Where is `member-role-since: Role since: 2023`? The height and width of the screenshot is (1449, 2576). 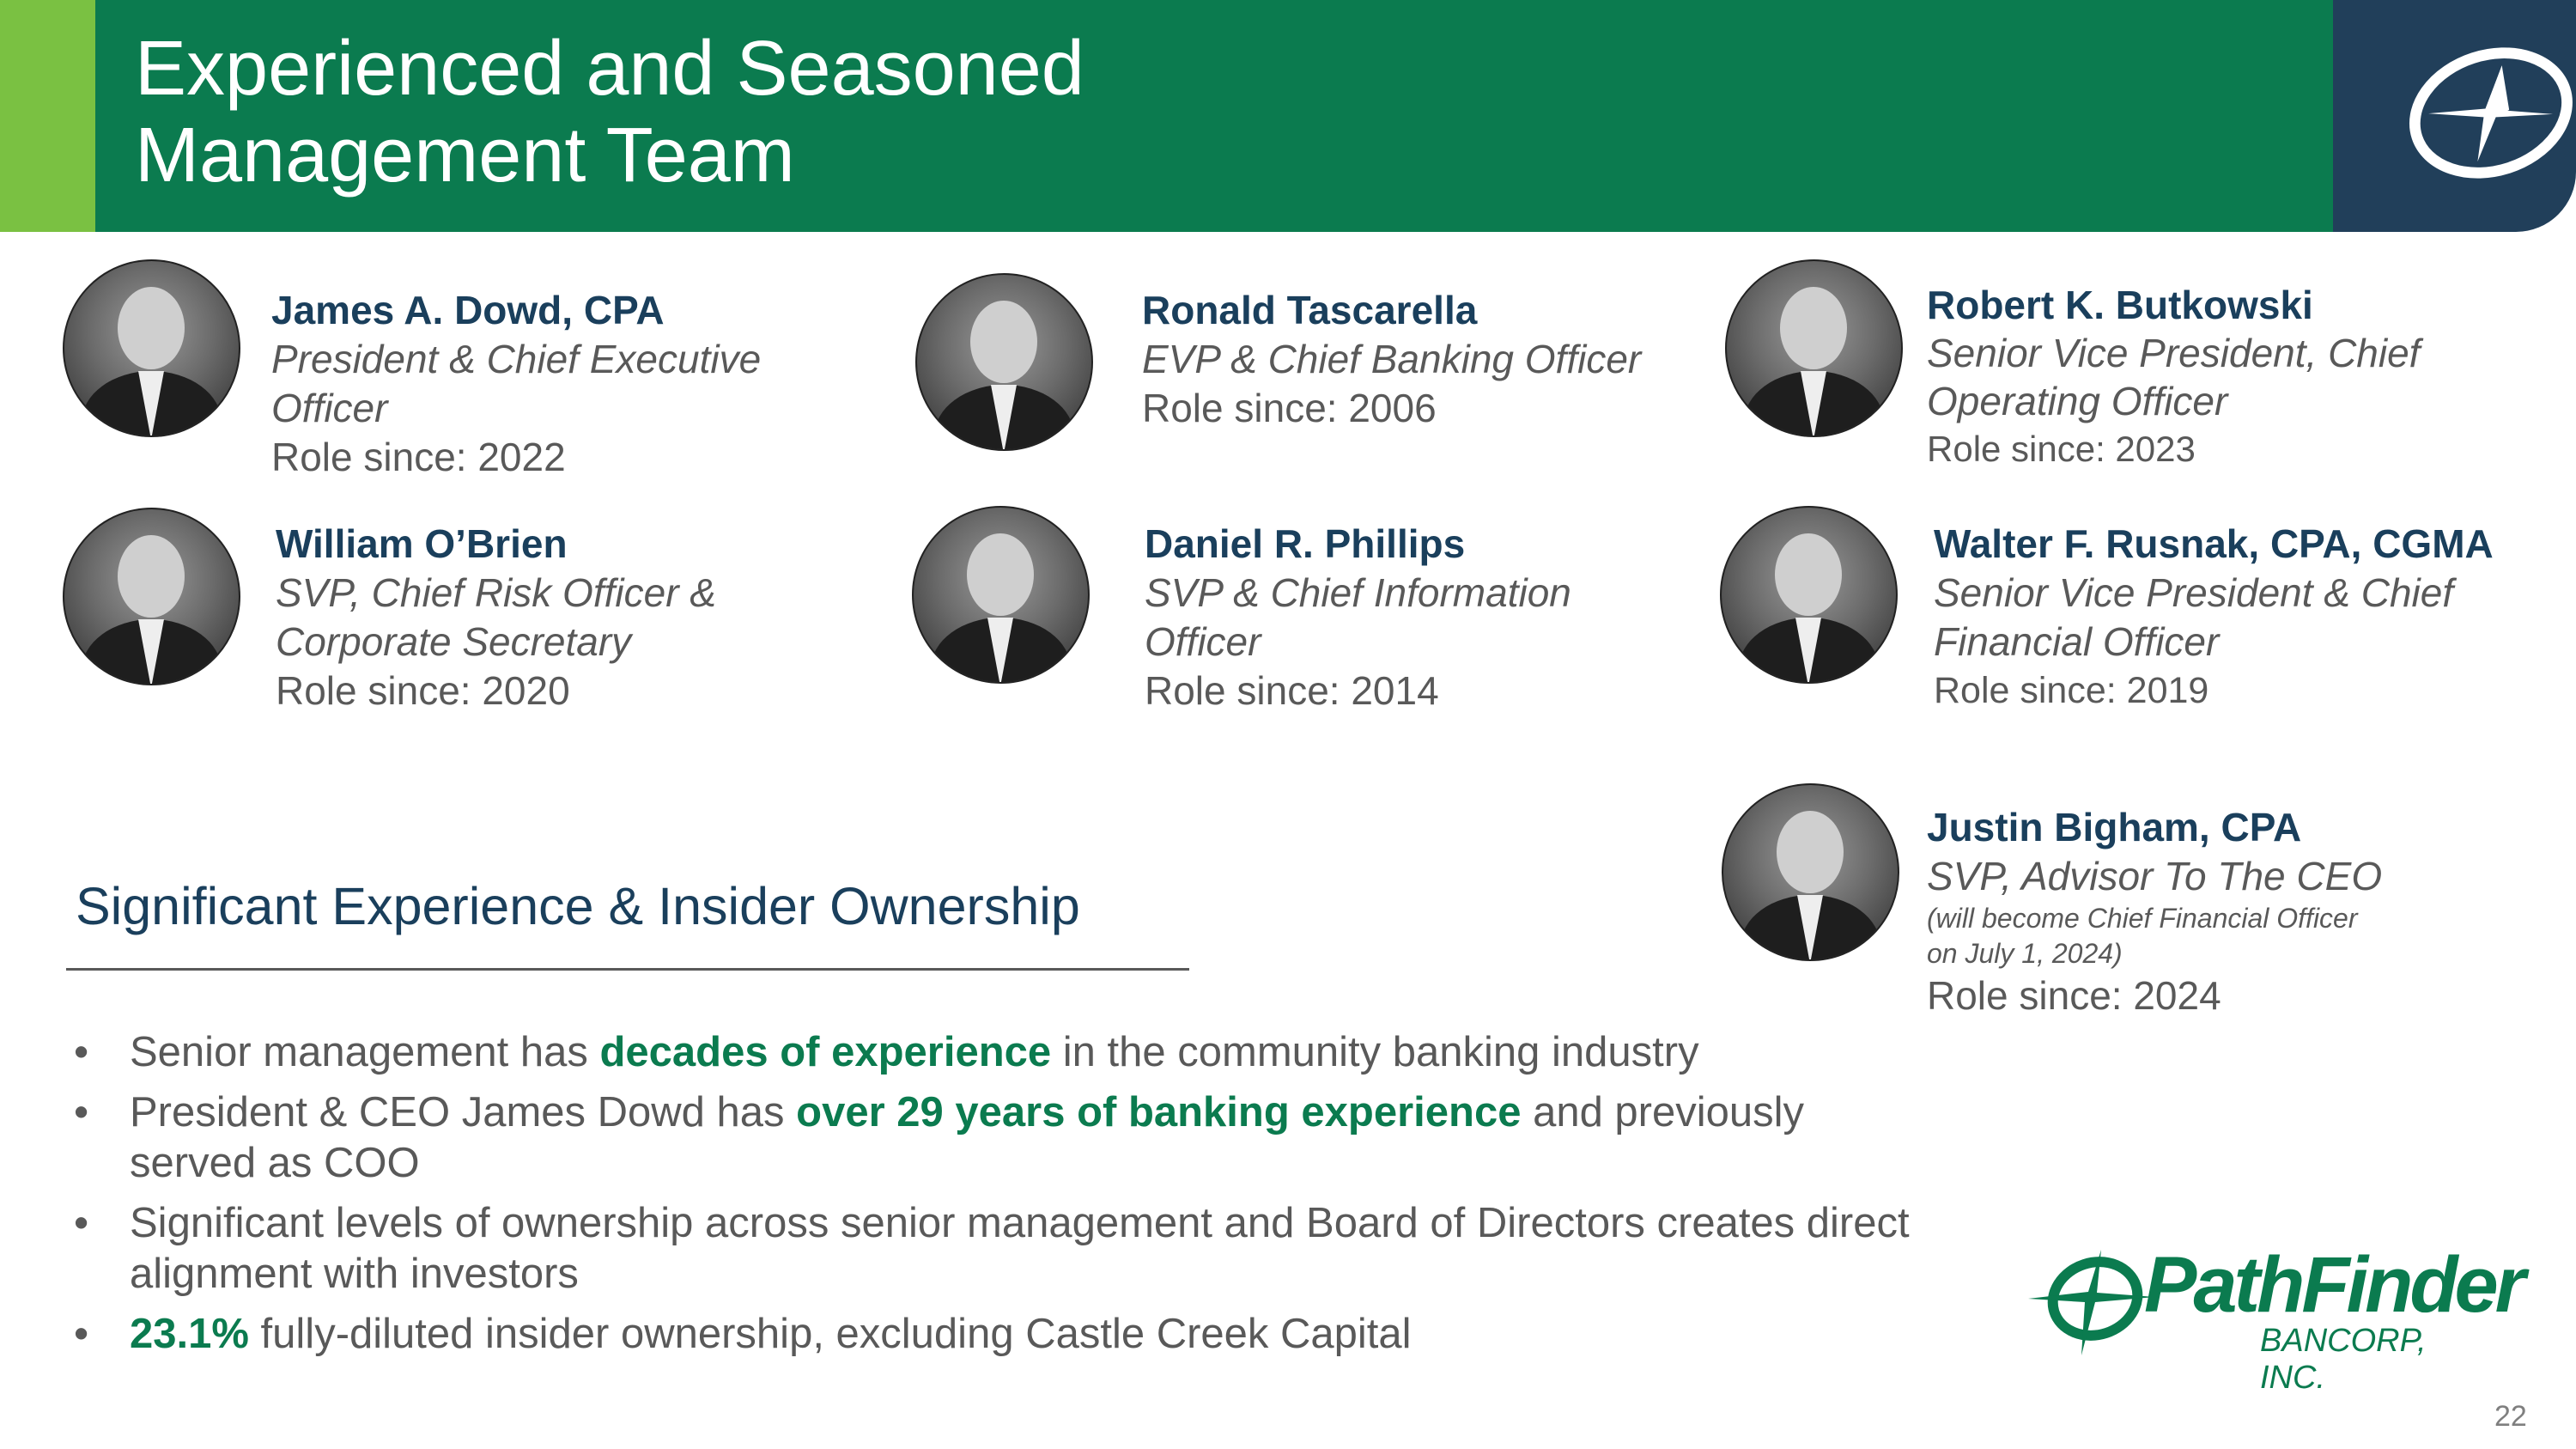
member-role-since: Role since: 2023 is located at coordinates (2061, 449).